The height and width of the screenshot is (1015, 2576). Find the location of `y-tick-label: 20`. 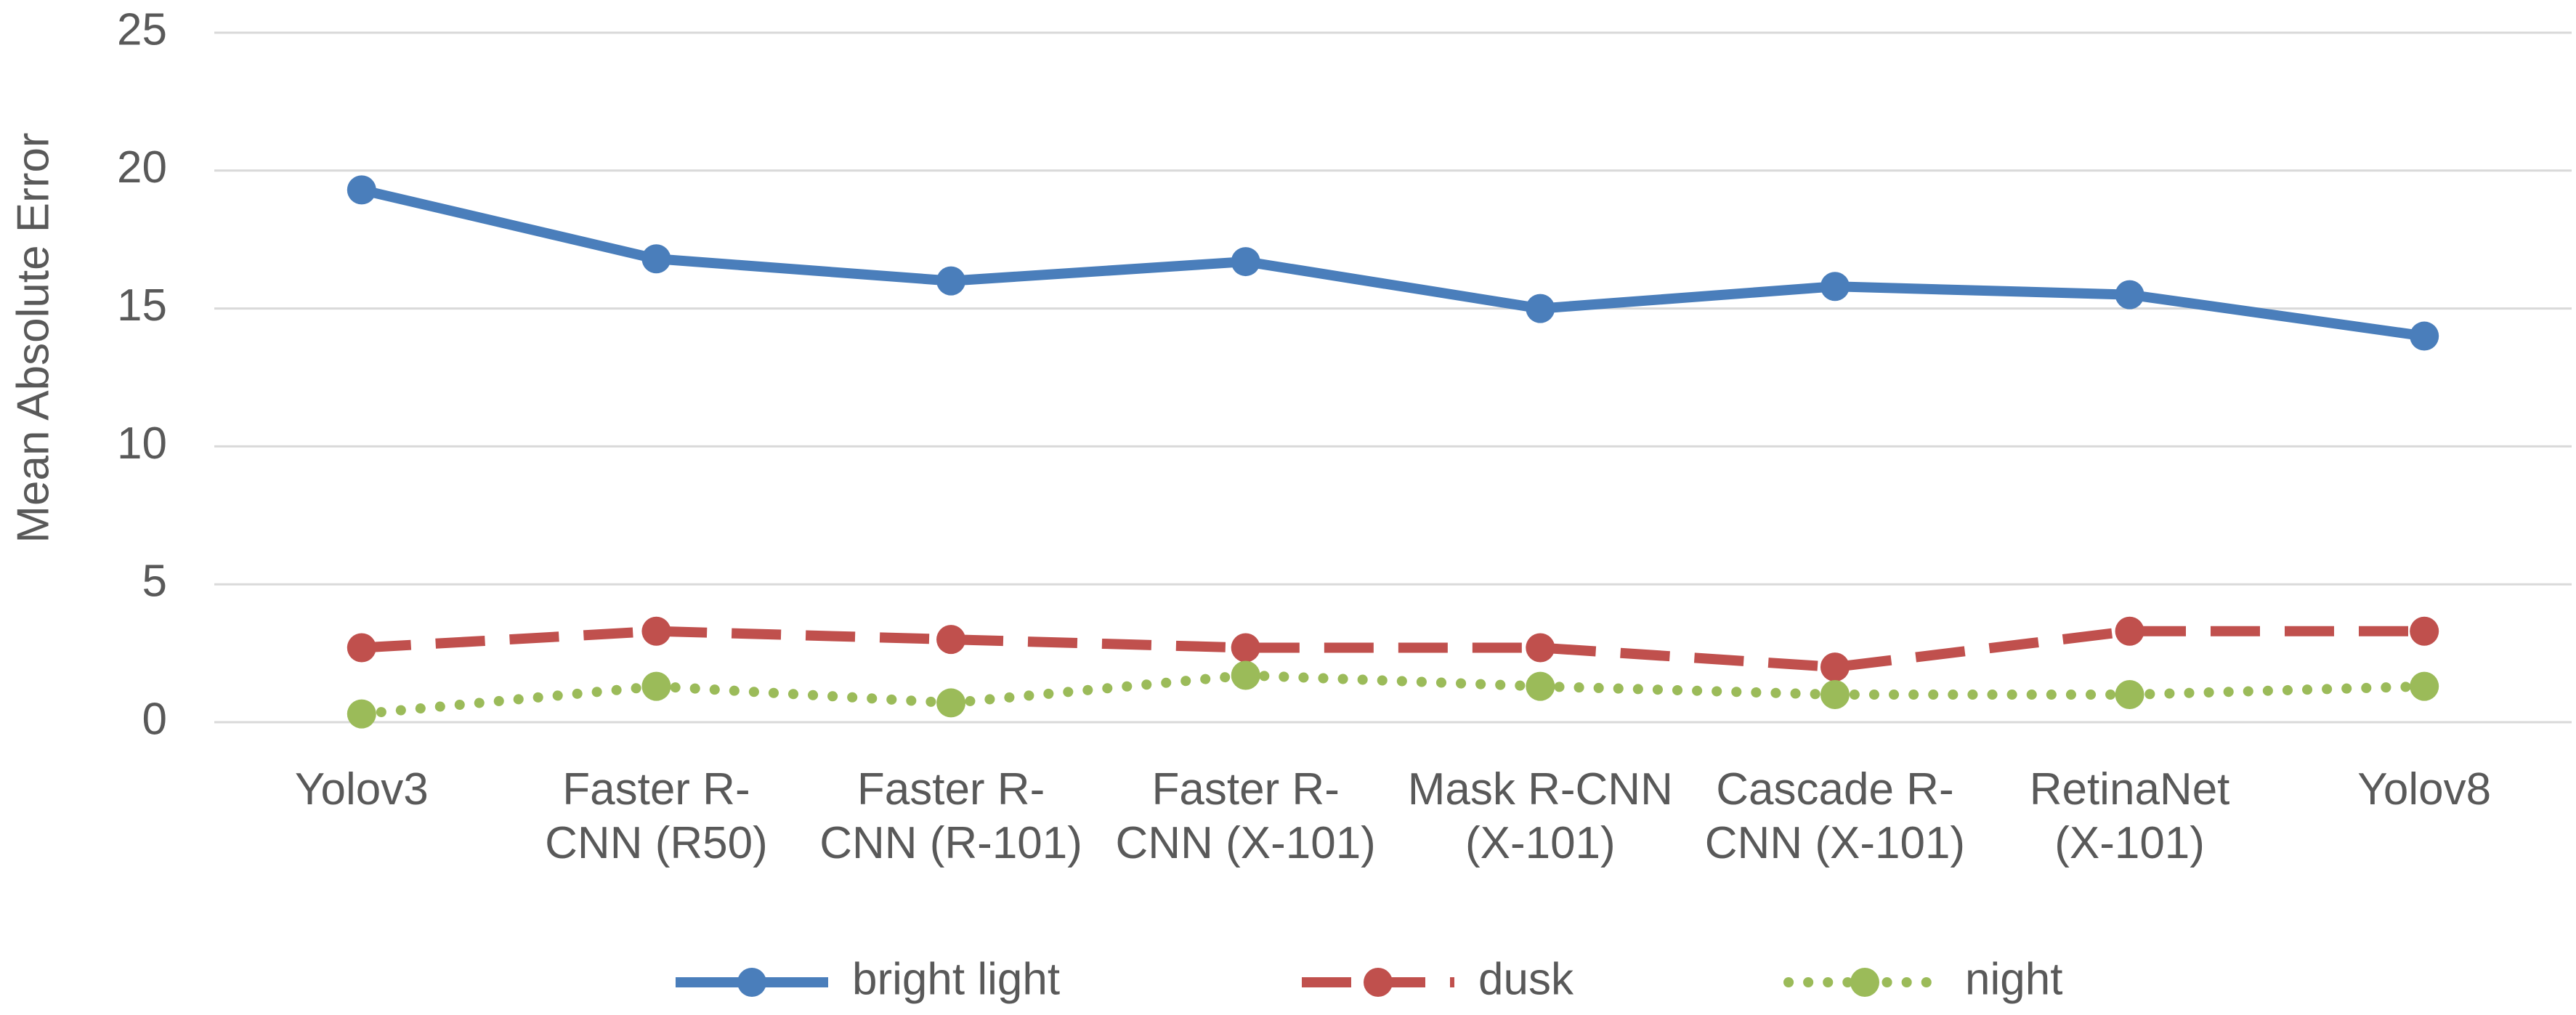

y-tick-label: 20 is located at coordinates (142, 167).